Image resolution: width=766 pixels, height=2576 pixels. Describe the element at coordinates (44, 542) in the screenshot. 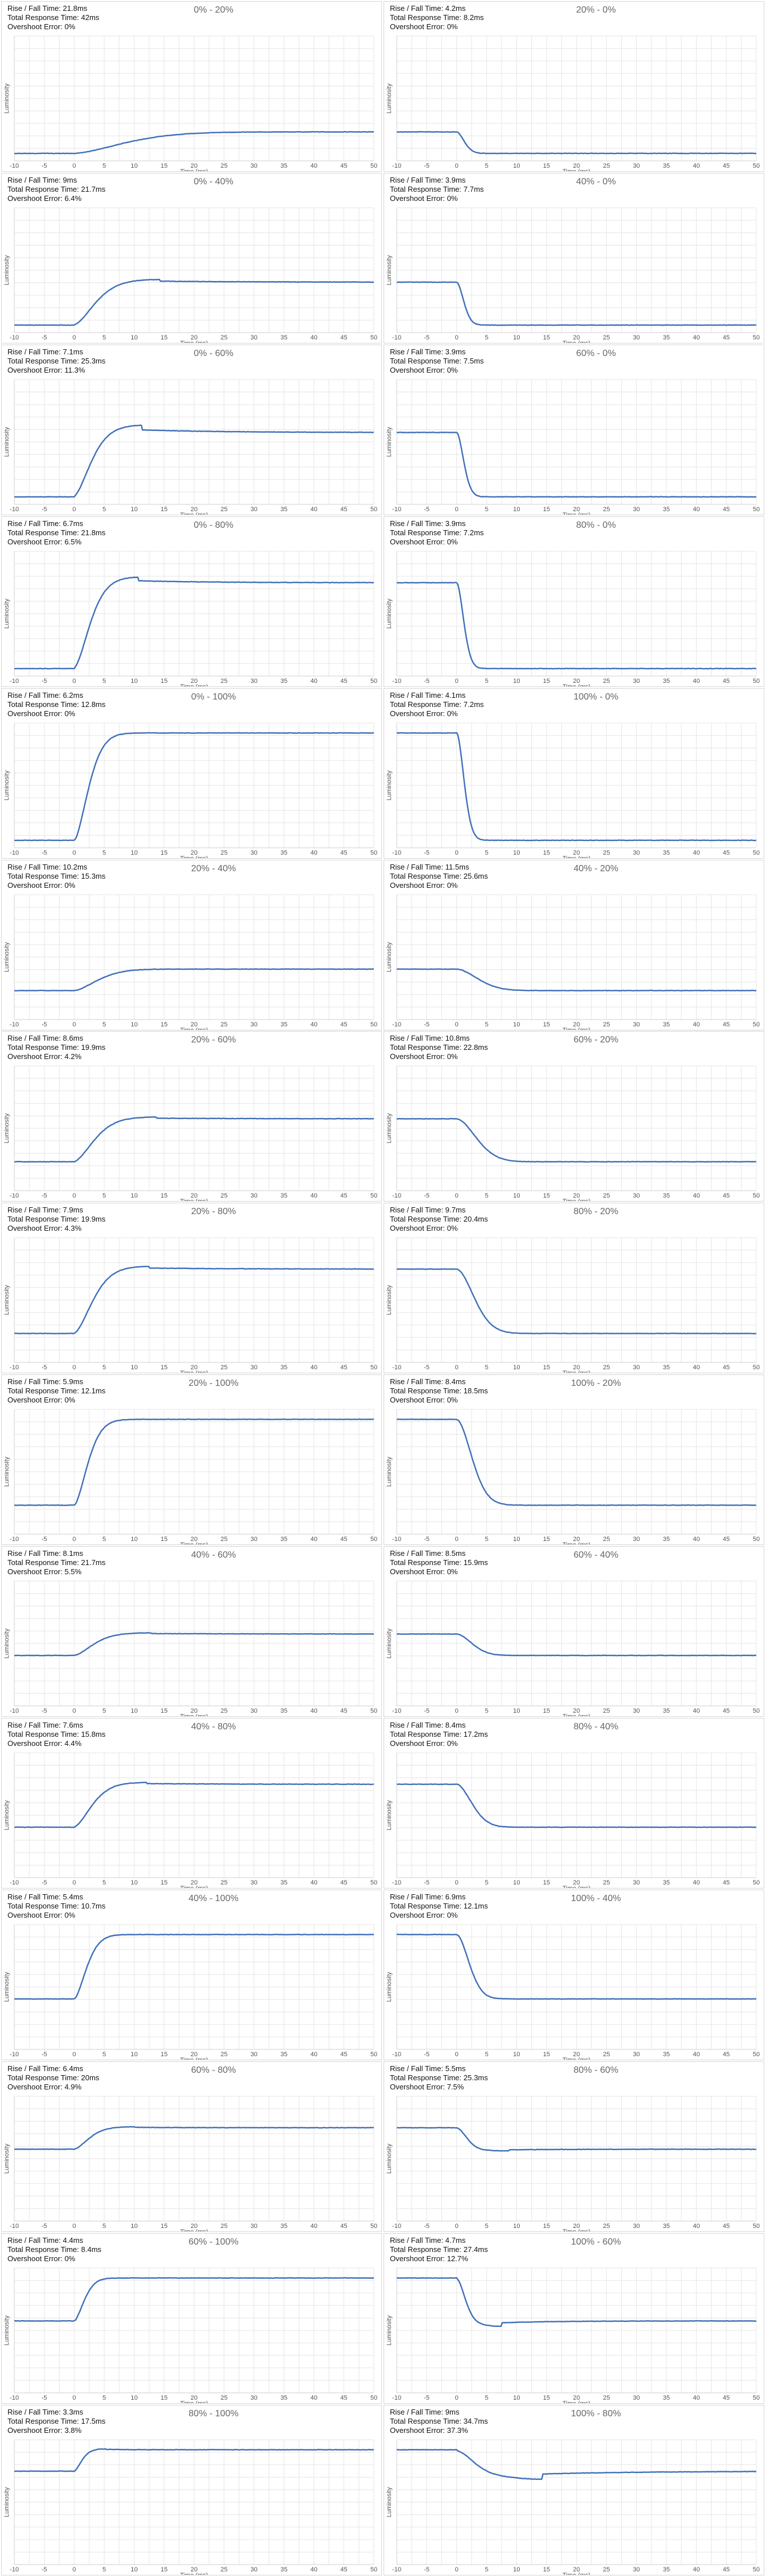

I see `stat-overshoot: Overshoot Error: 6.5%` at that location.